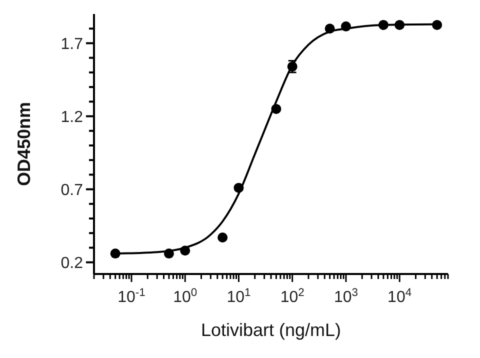 This screenshot has width=480, height=358. What do you see at coordinates (185, 296) in the screenshot?
I see `x-tick-label: 10$^{0}$` at bounding box center [185, 296].